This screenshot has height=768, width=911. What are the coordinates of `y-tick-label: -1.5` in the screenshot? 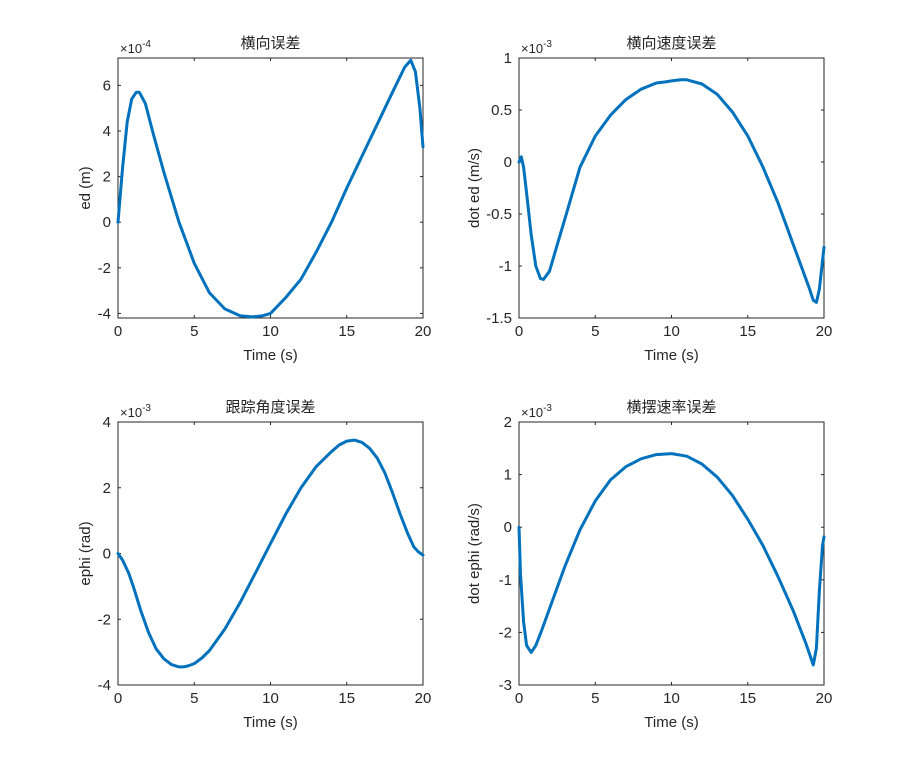 It's located at (499, 318).